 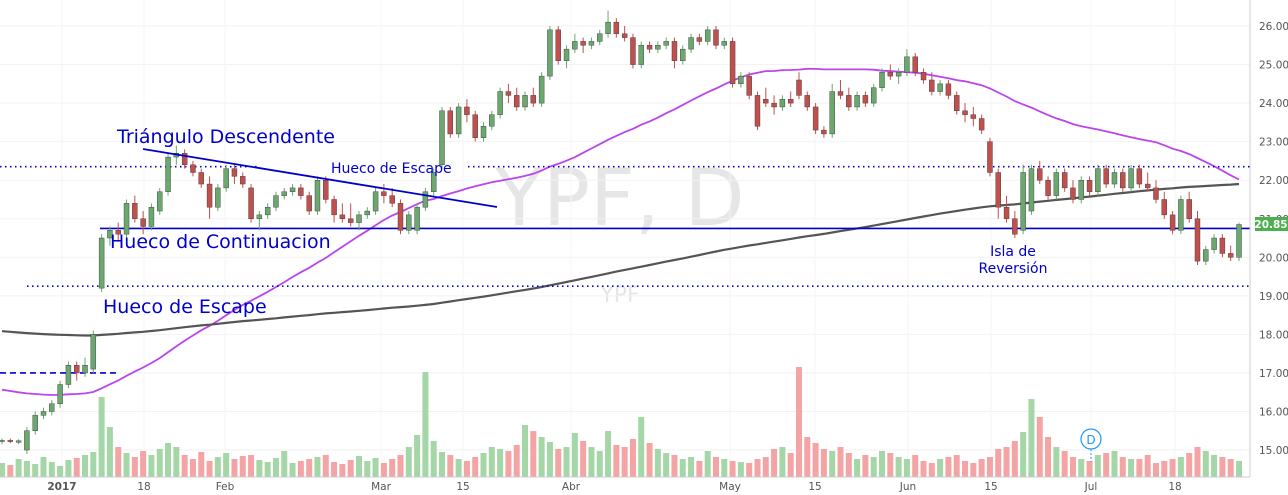 I want to click on annotation-descending-triangle: Triángulo Descendente, so click(x=225, y=137).